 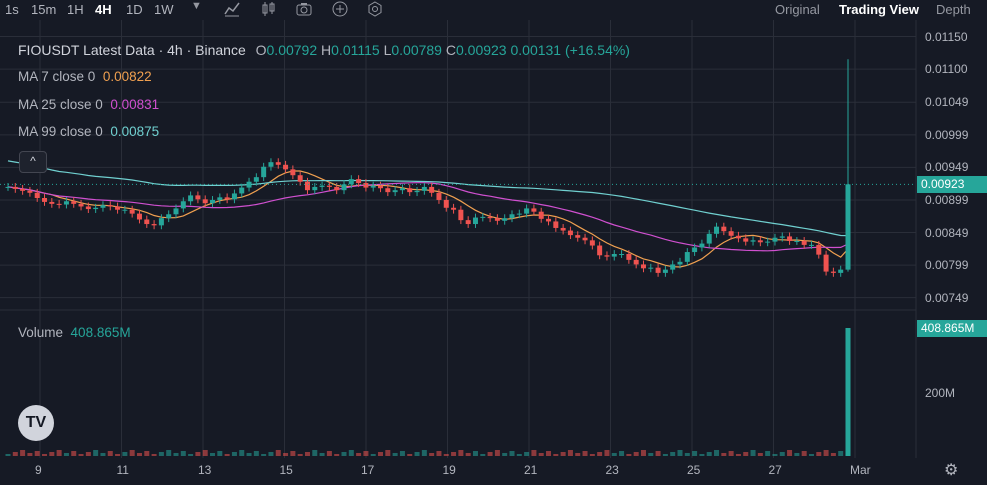 I want to click on time-tick-label: 21, so click(x=531, y=470).